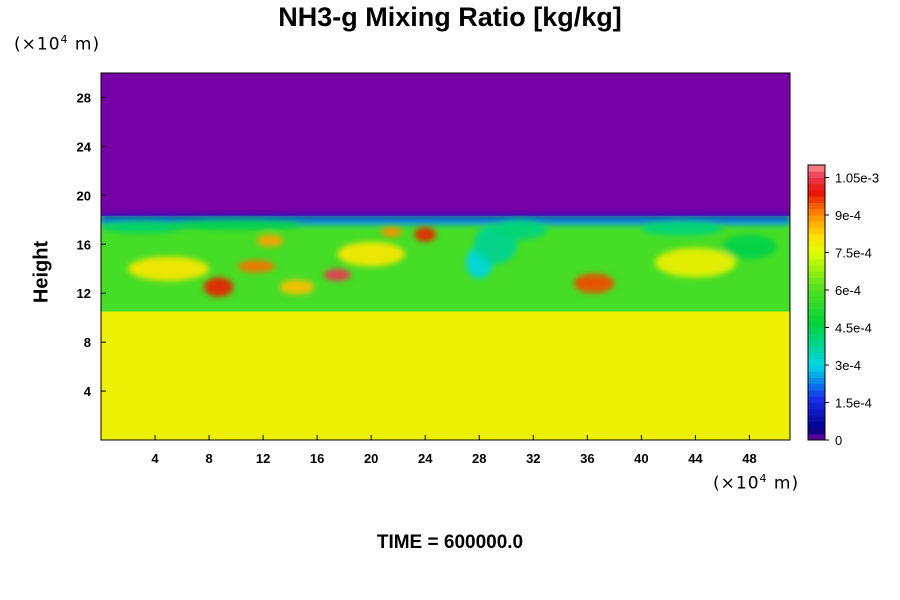 This screenshot has width=900, height=600. I want to click on colorbar-tick-label-3: 4.5e-4, so click(853, 328).